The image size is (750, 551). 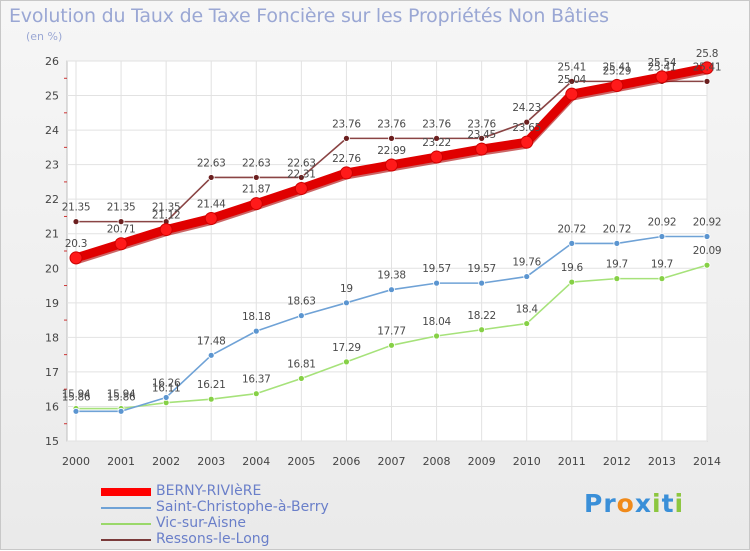 What do you see at coordinates (256, 317) in the screenshot?
I see `data-label: 18.18` at bounding box center [256, 317].